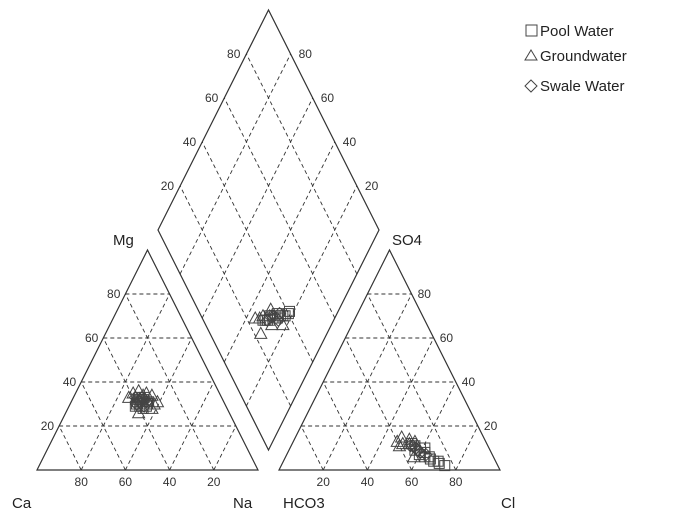 This screenshot has height=514, width=678. I want to click on legend-diamond-marker, so click(531, 86).